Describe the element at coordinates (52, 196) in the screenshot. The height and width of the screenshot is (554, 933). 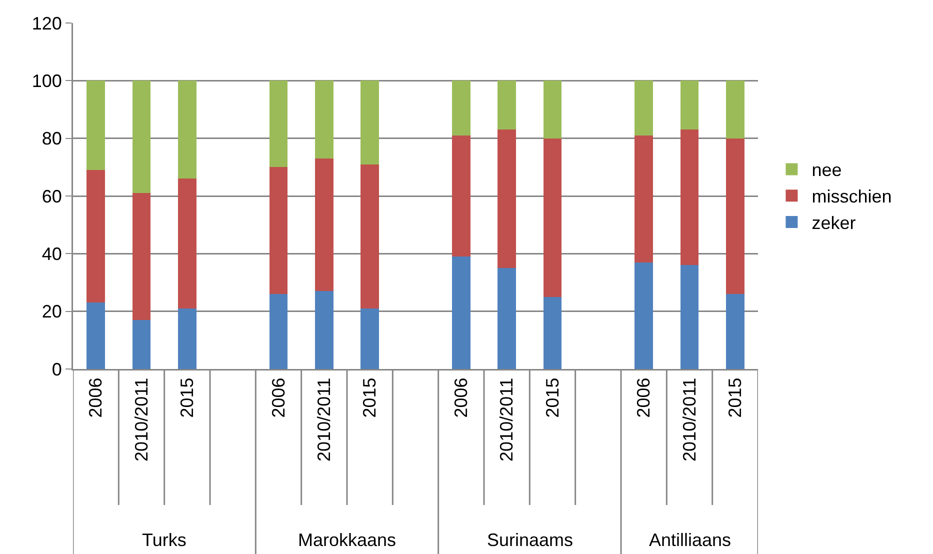
I see `y-tick-label: 60` at that location.